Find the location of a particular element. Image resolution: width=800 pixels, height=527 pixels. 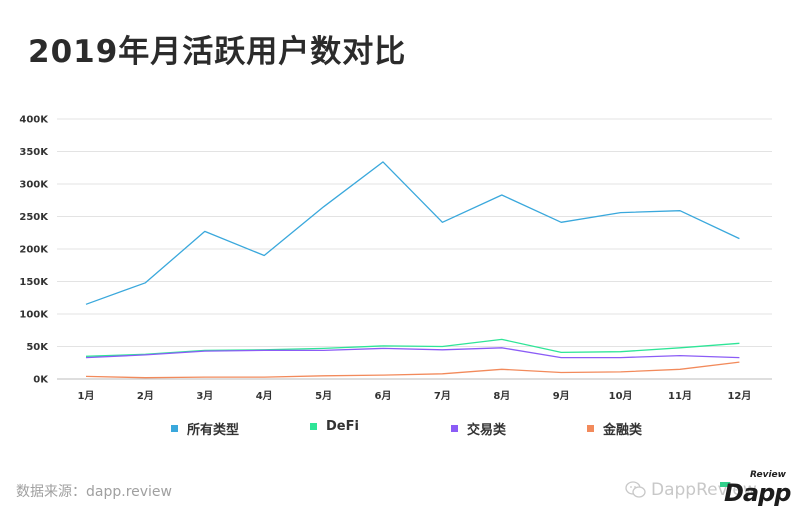

legend-label: 所有类型 is located at coordinates (213, 430).